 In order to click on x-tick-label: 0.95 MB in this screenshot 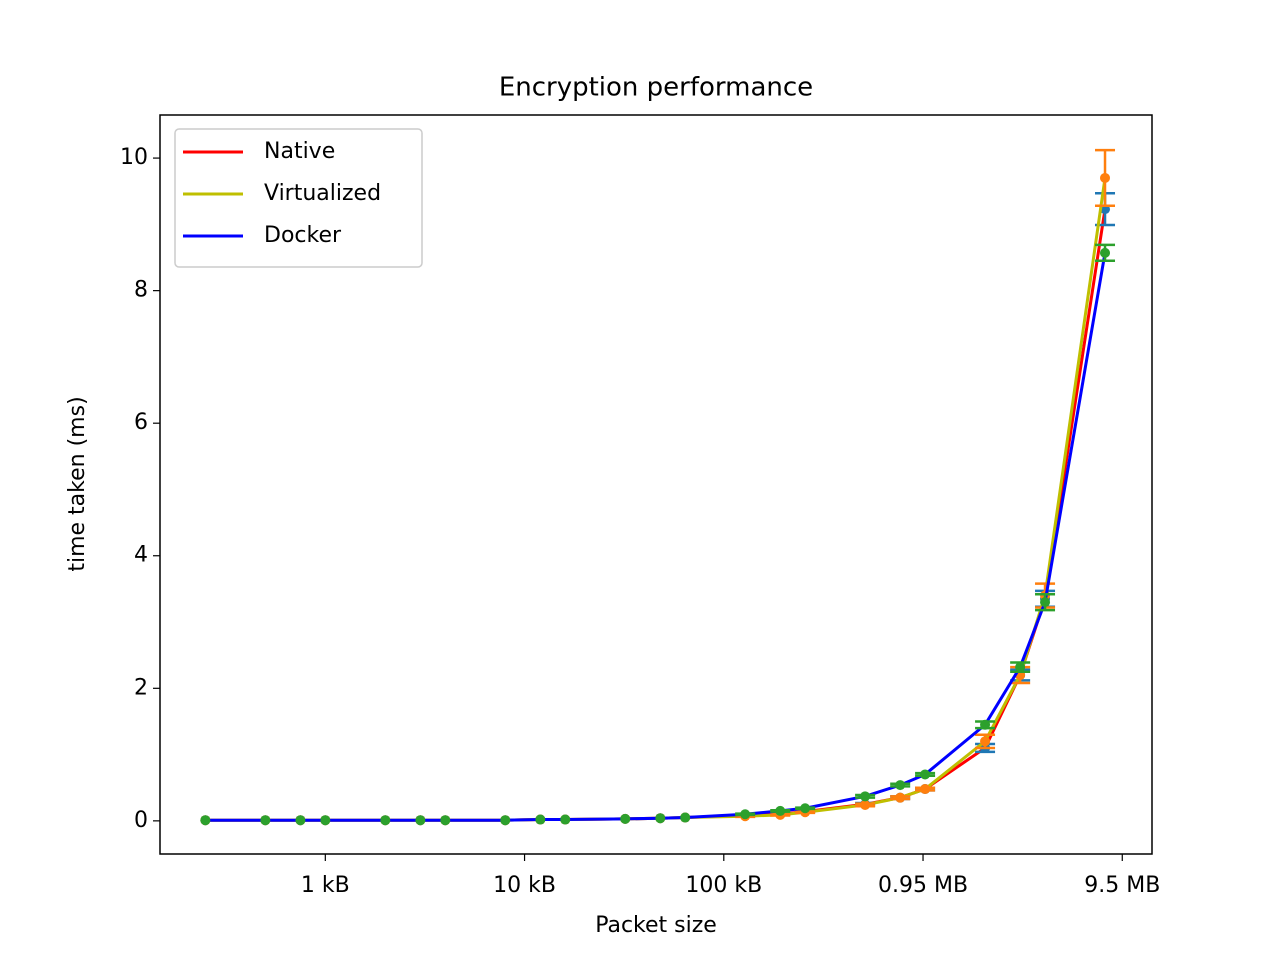, I will do `click(923, 885)`.